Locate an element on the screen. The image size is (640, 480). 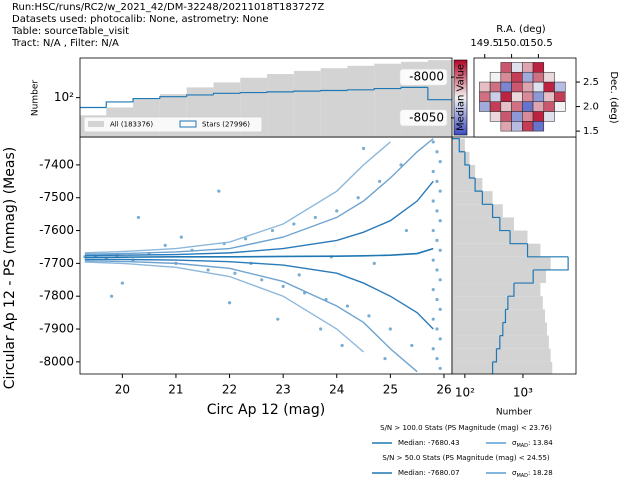
y-tick-label: -7500 is located at coordinates (56, 197).